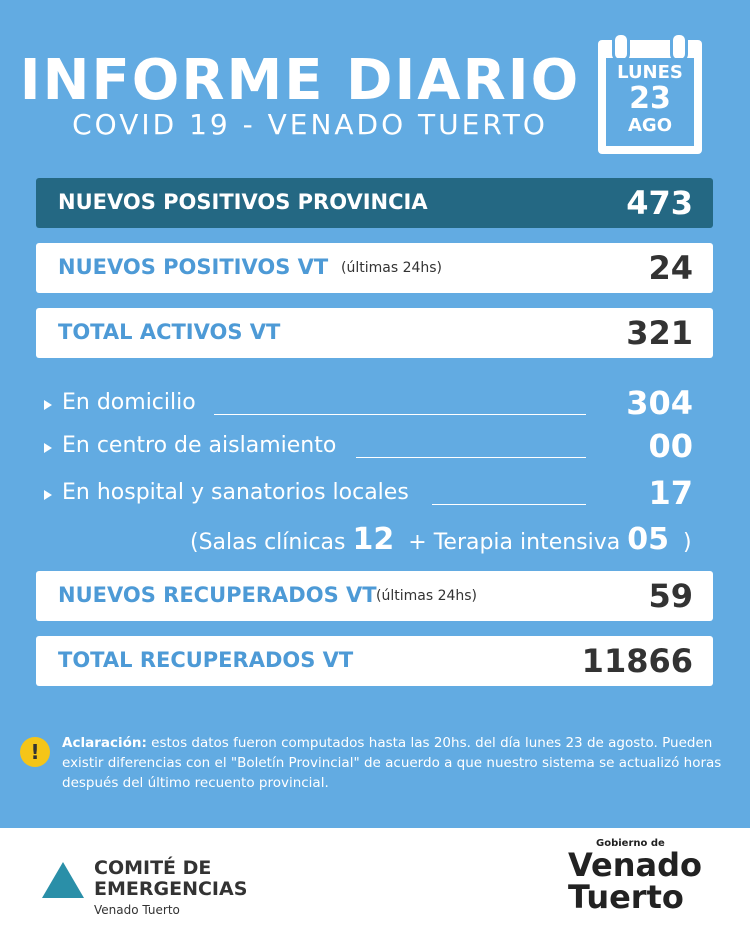 The width and height of the screenshot is (750, 936). Describe the element at coordinates (153, 868) in the screenshot. I see `logo-line: COMITÉ DE` at that location.